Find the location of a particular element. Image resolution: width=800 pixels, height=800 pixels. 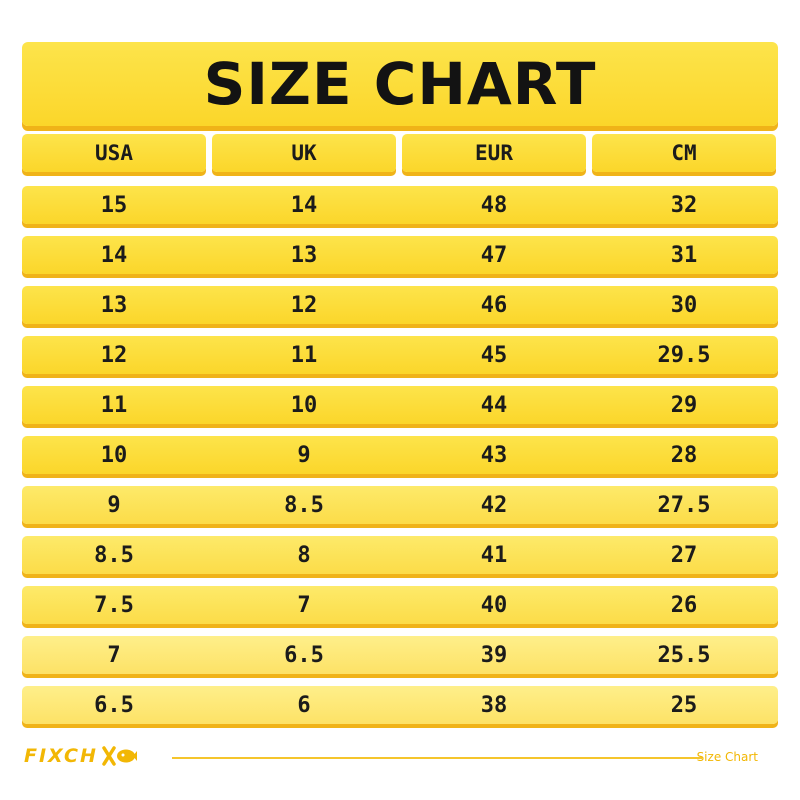

header-cm: CM is located at coordinates (684, 153).